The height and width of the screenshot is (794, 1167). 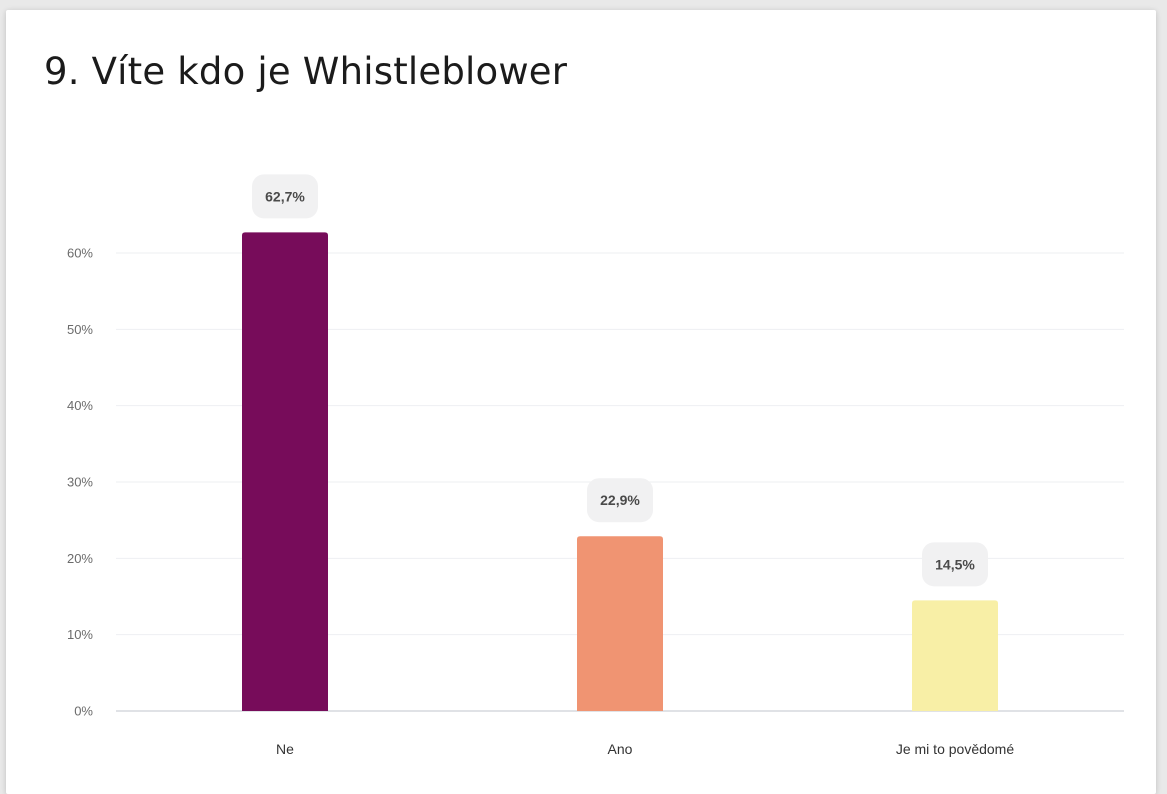 I want to click on data-label: 62,7%, so click(x=285, y=196).